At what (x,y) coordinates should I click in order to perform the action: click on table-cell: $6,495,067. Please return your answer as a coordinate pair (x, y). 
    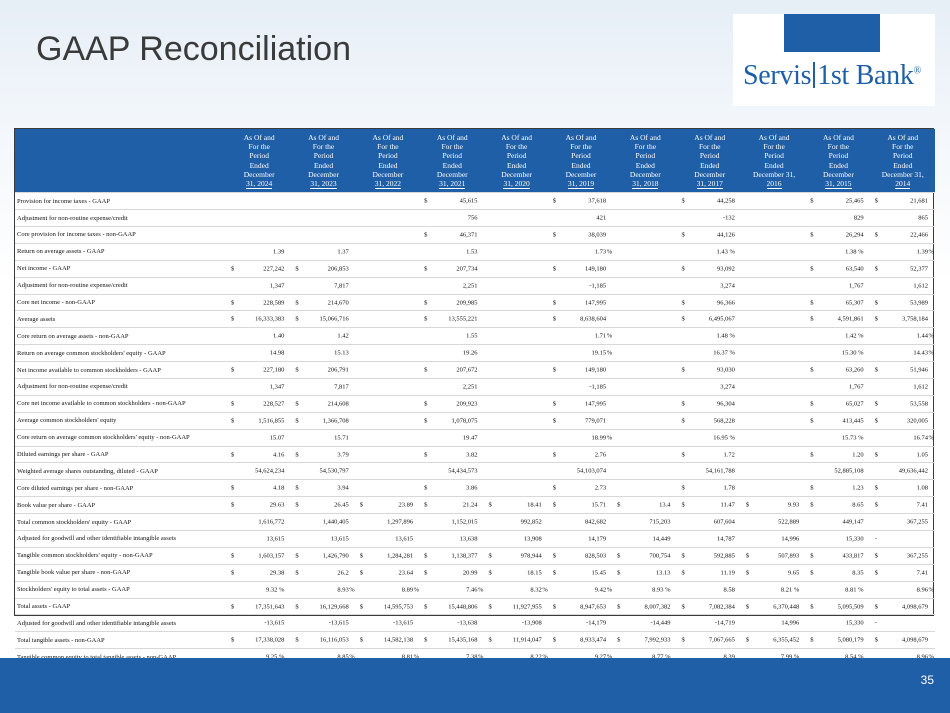
    Looking at the image, I should click on (709, 319).